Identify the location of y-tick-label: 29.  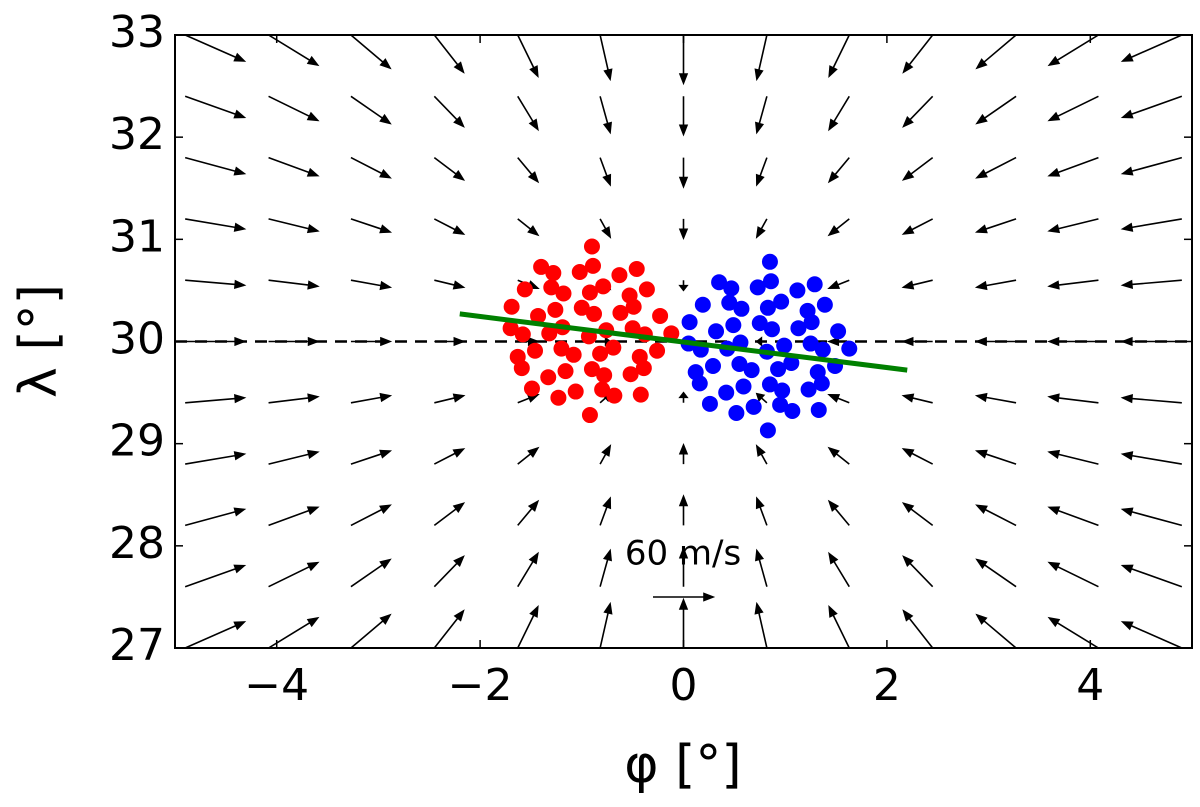
(137, 441).